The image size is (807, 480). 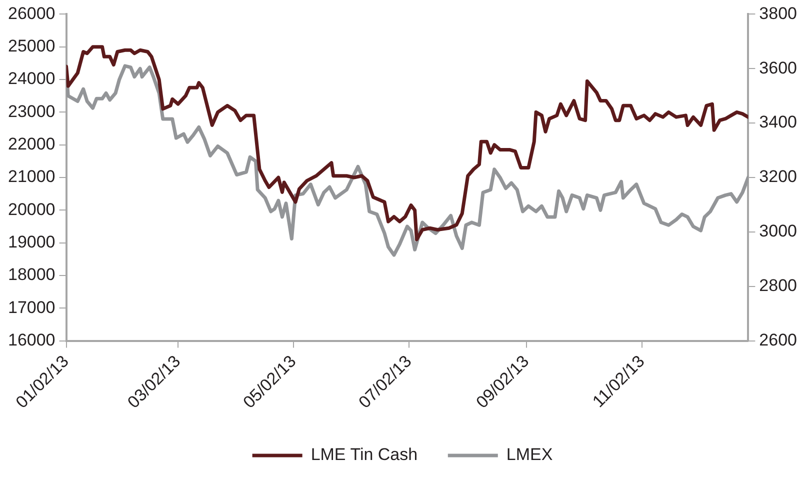 What do you see at coordinates (778, 286) in the screenshot?
I see `y2-tick-label: 2800` at bounding box center [778, 286].